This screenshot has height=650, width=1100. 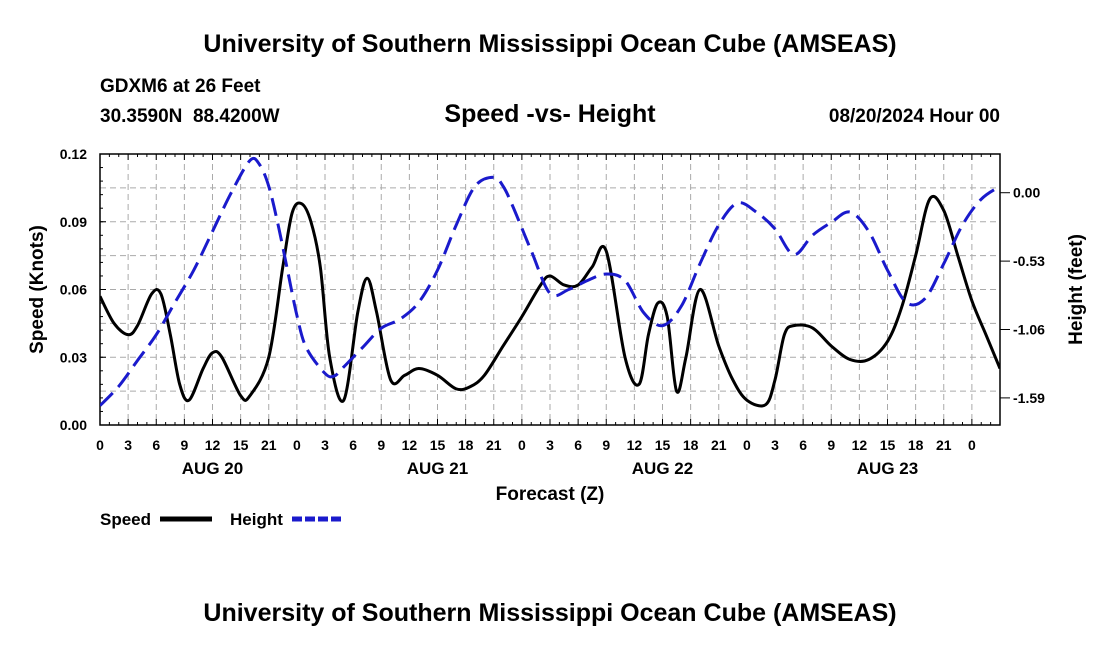 What do you see at coordinates (125, 519) in the screenshot?
I see `legend-label-speed: Speed` at bounding box center [125, 519].